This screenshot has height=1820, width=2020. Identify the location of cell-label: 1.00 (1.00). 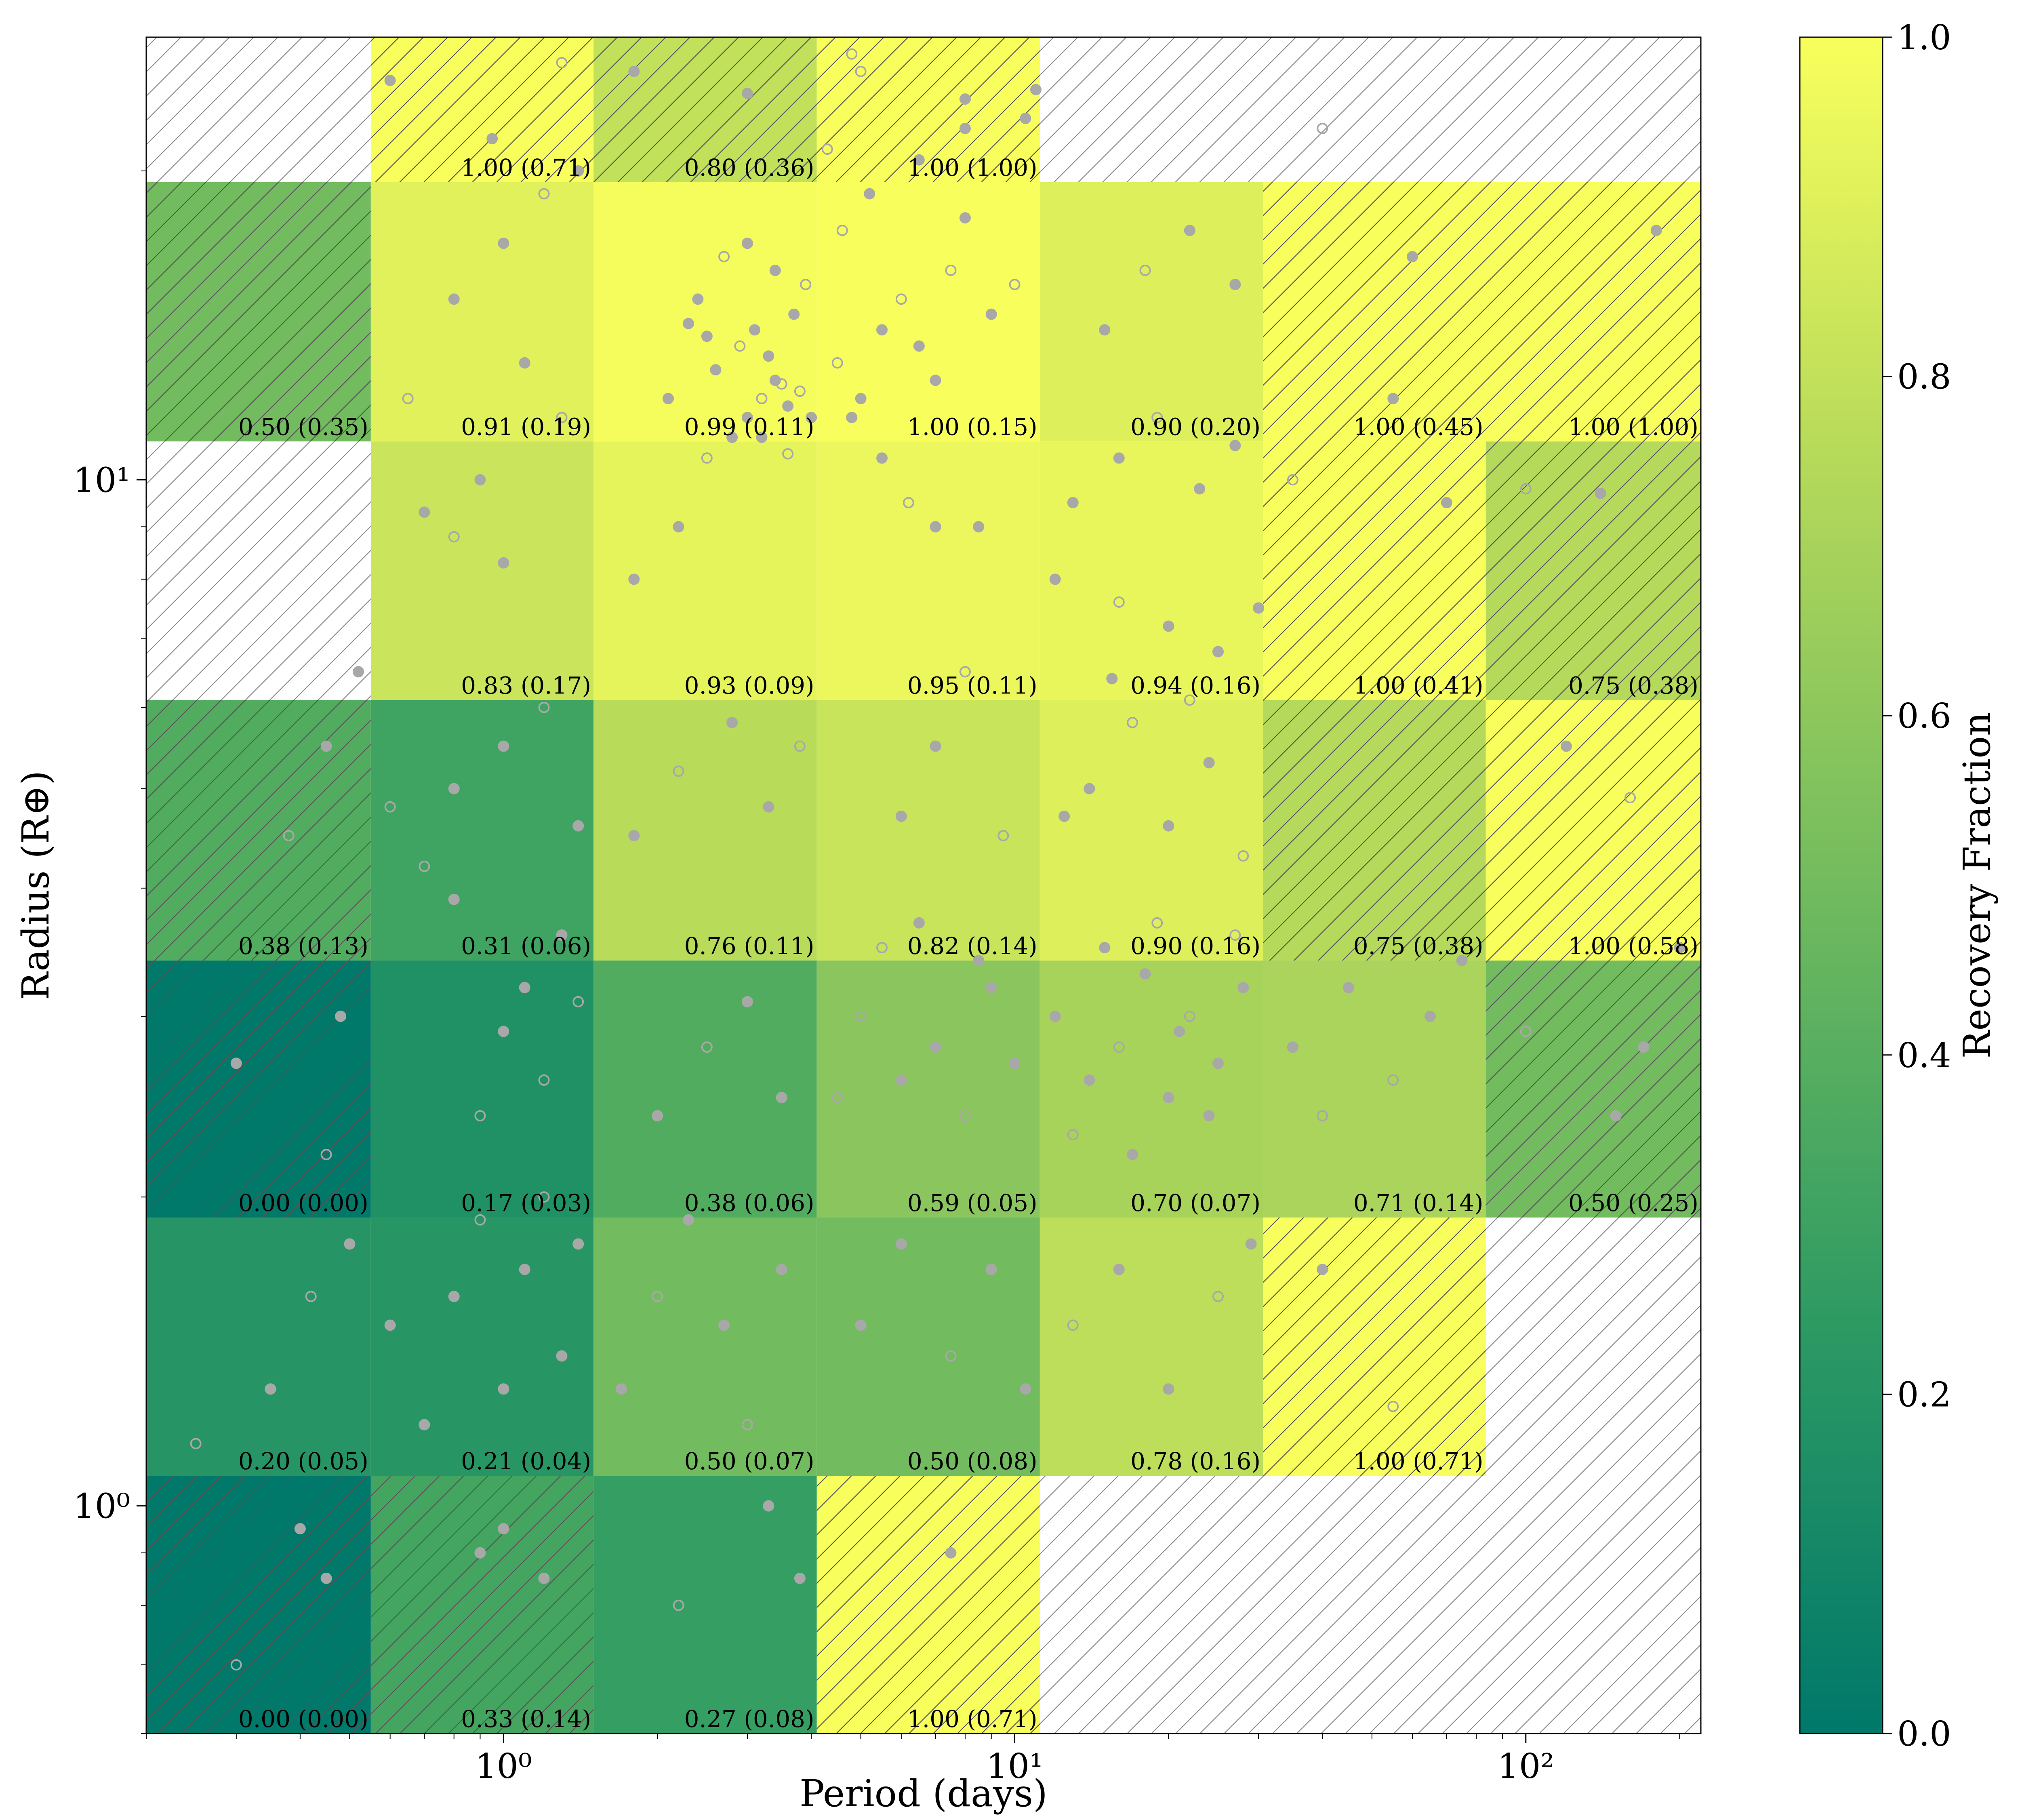
(972, 167).